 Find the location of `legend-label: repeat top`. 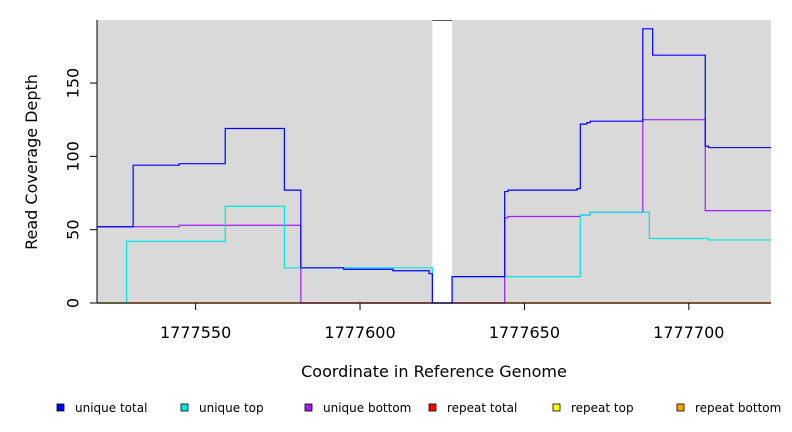

legend-label: repeat top is located at coordinates (602, 408).